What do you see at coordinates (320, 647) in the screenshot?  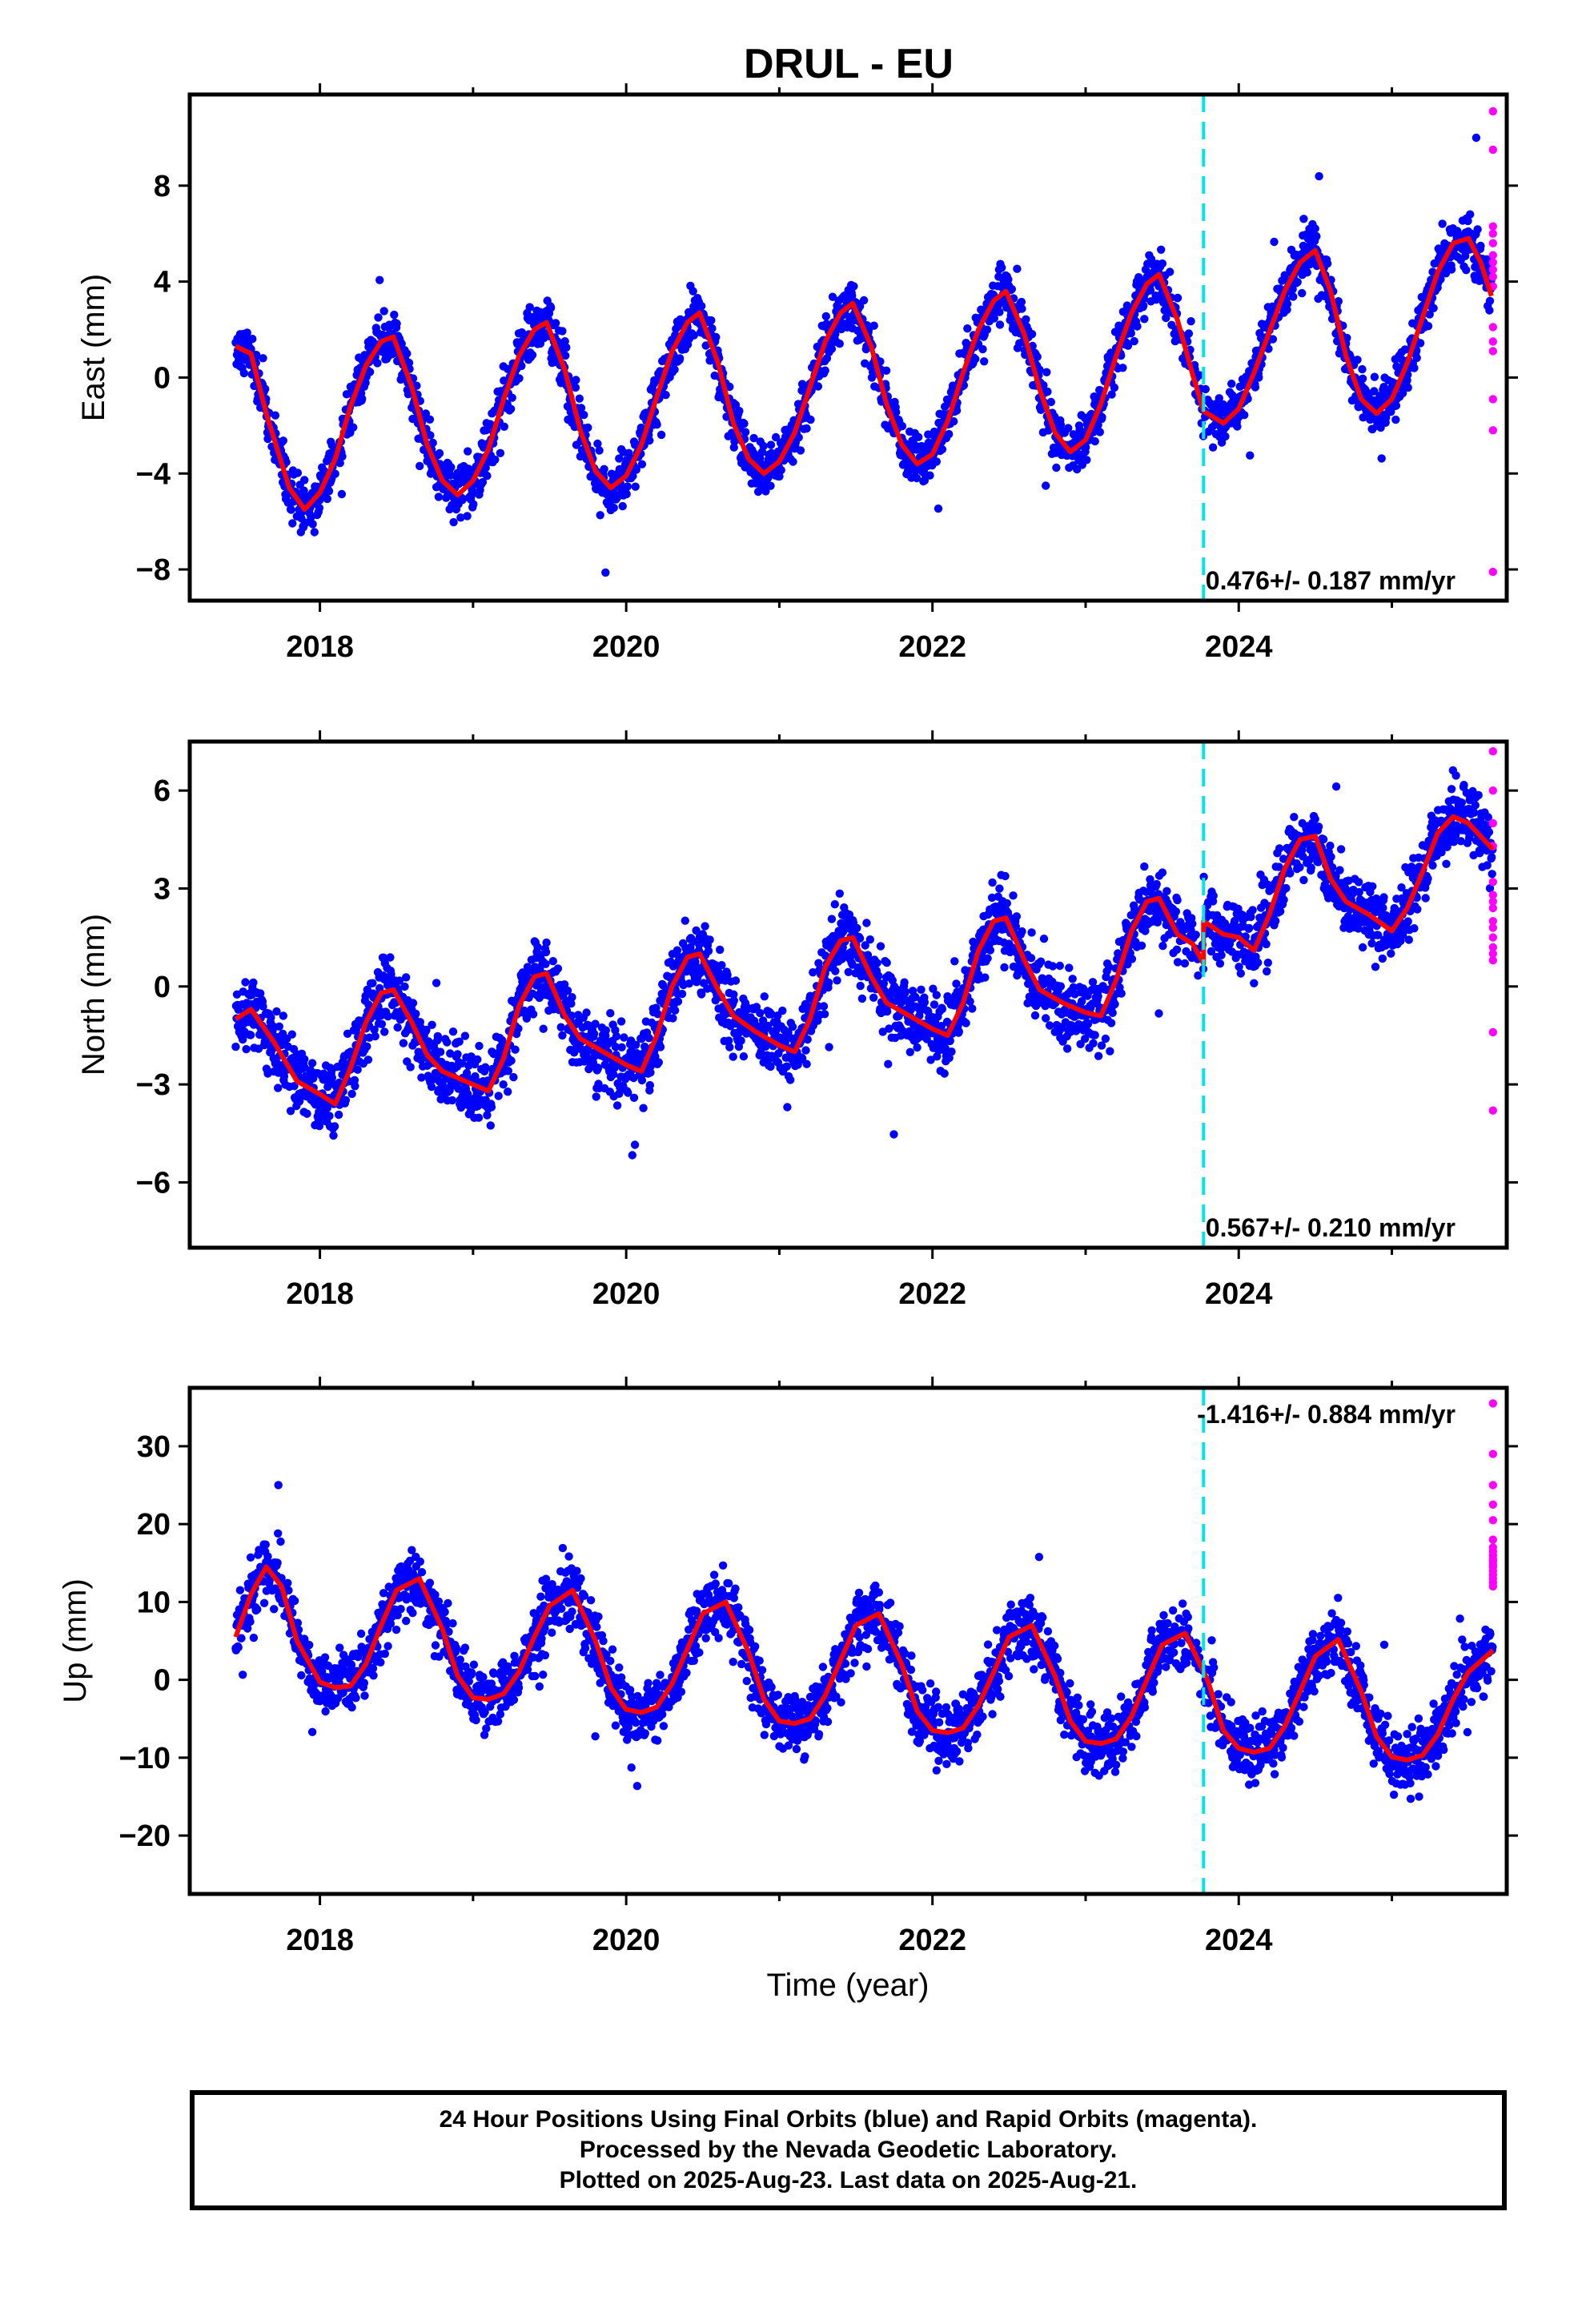 I see `x-tick-label: 2018` at bounding box center [320, 647].